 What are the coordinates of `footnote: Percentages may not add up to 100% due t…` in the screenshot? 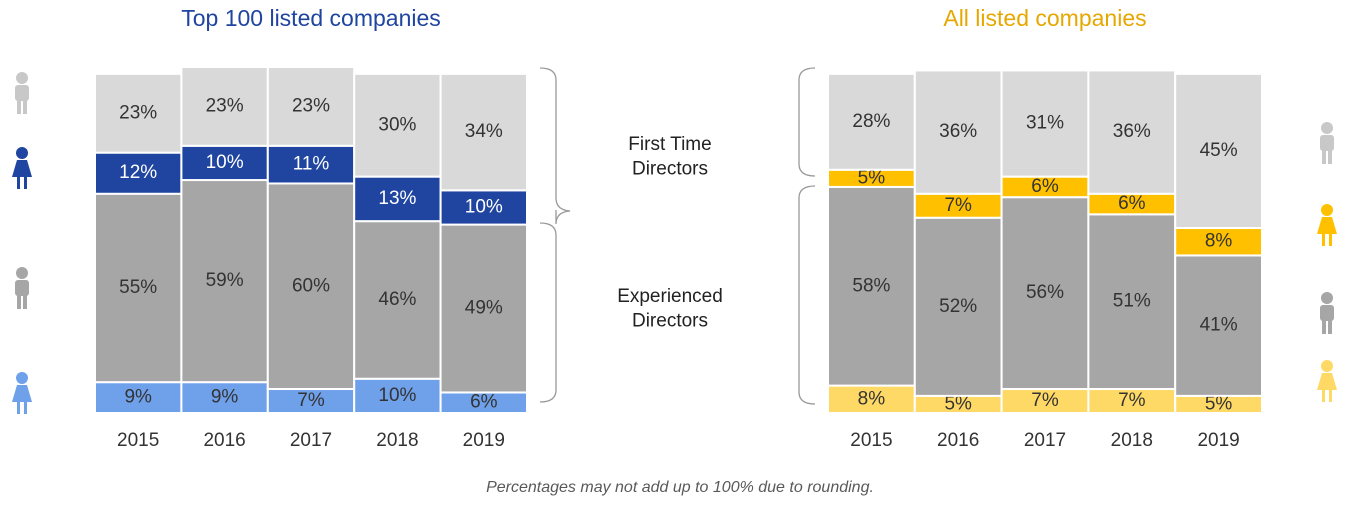 It's located at (680, 487).